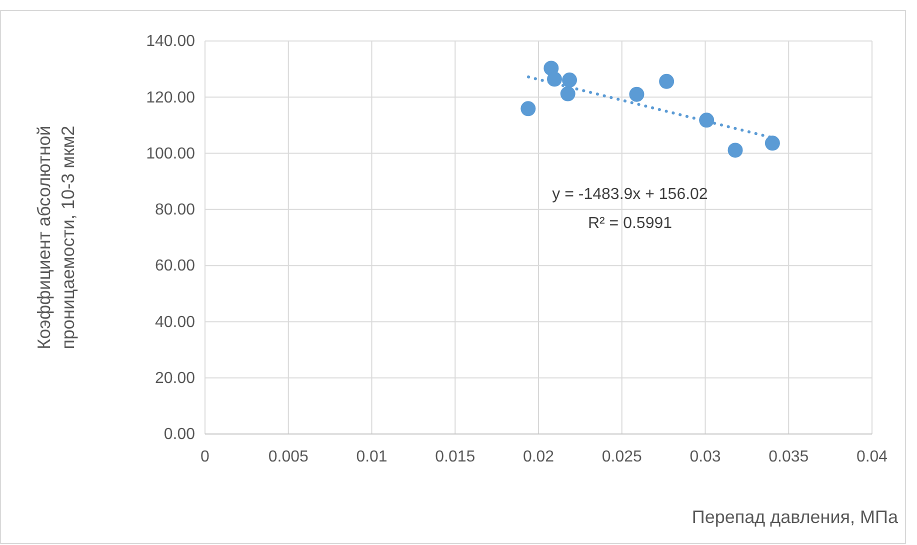 This screenshot has width=917, height=545. Describe the element at coordinates (872, 457) in the screenshot. I see `x-tick-label: 0.04` at that location.